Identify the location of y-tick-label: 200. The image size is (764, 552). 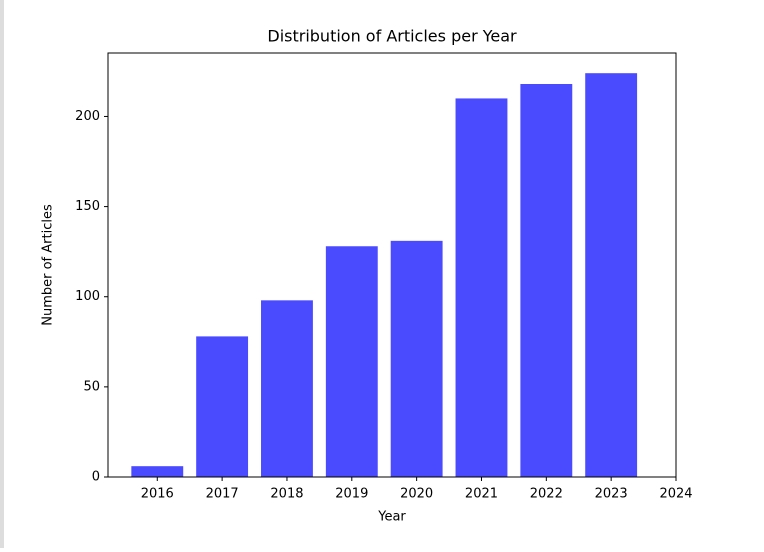
(87, 116).